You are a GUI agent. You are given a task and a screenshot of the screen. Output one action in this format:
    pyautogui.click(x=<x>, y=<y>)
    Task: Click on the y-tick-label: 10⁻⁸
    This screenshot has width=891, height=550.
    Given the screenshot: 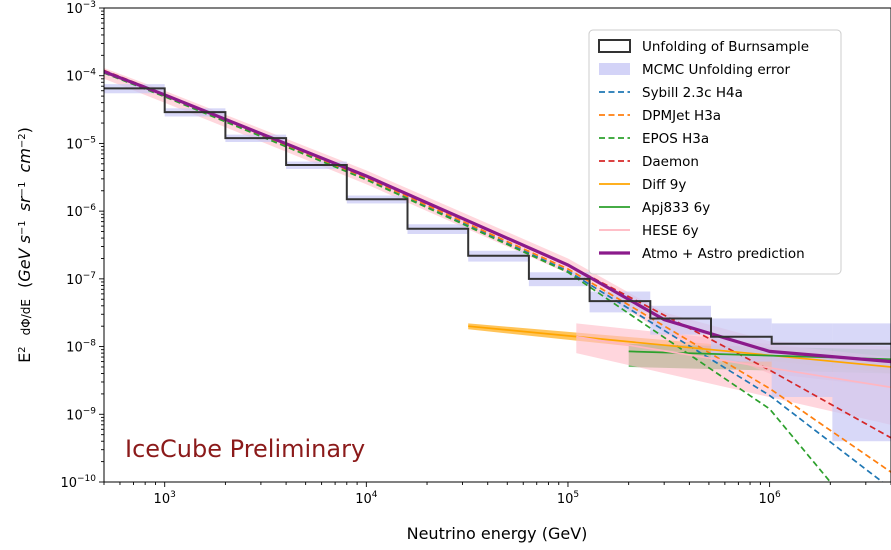 What is the action you would take?
    pyautogui.click(x=81, y=347)
    